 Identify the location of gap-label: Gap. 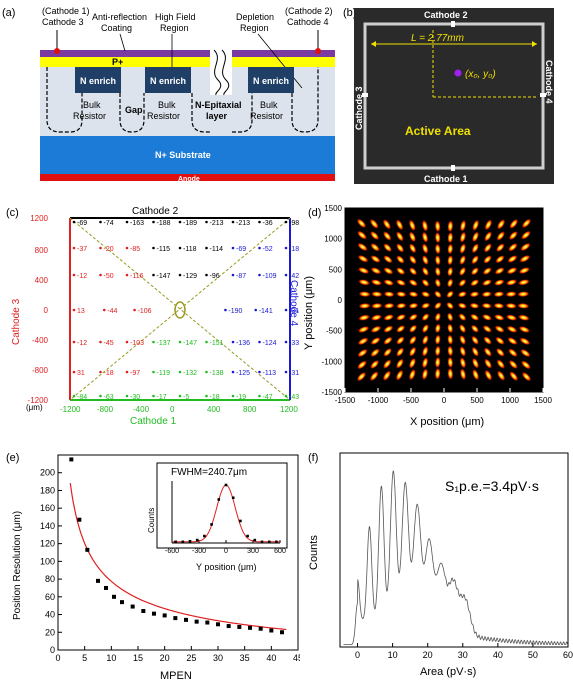
(134, 110).